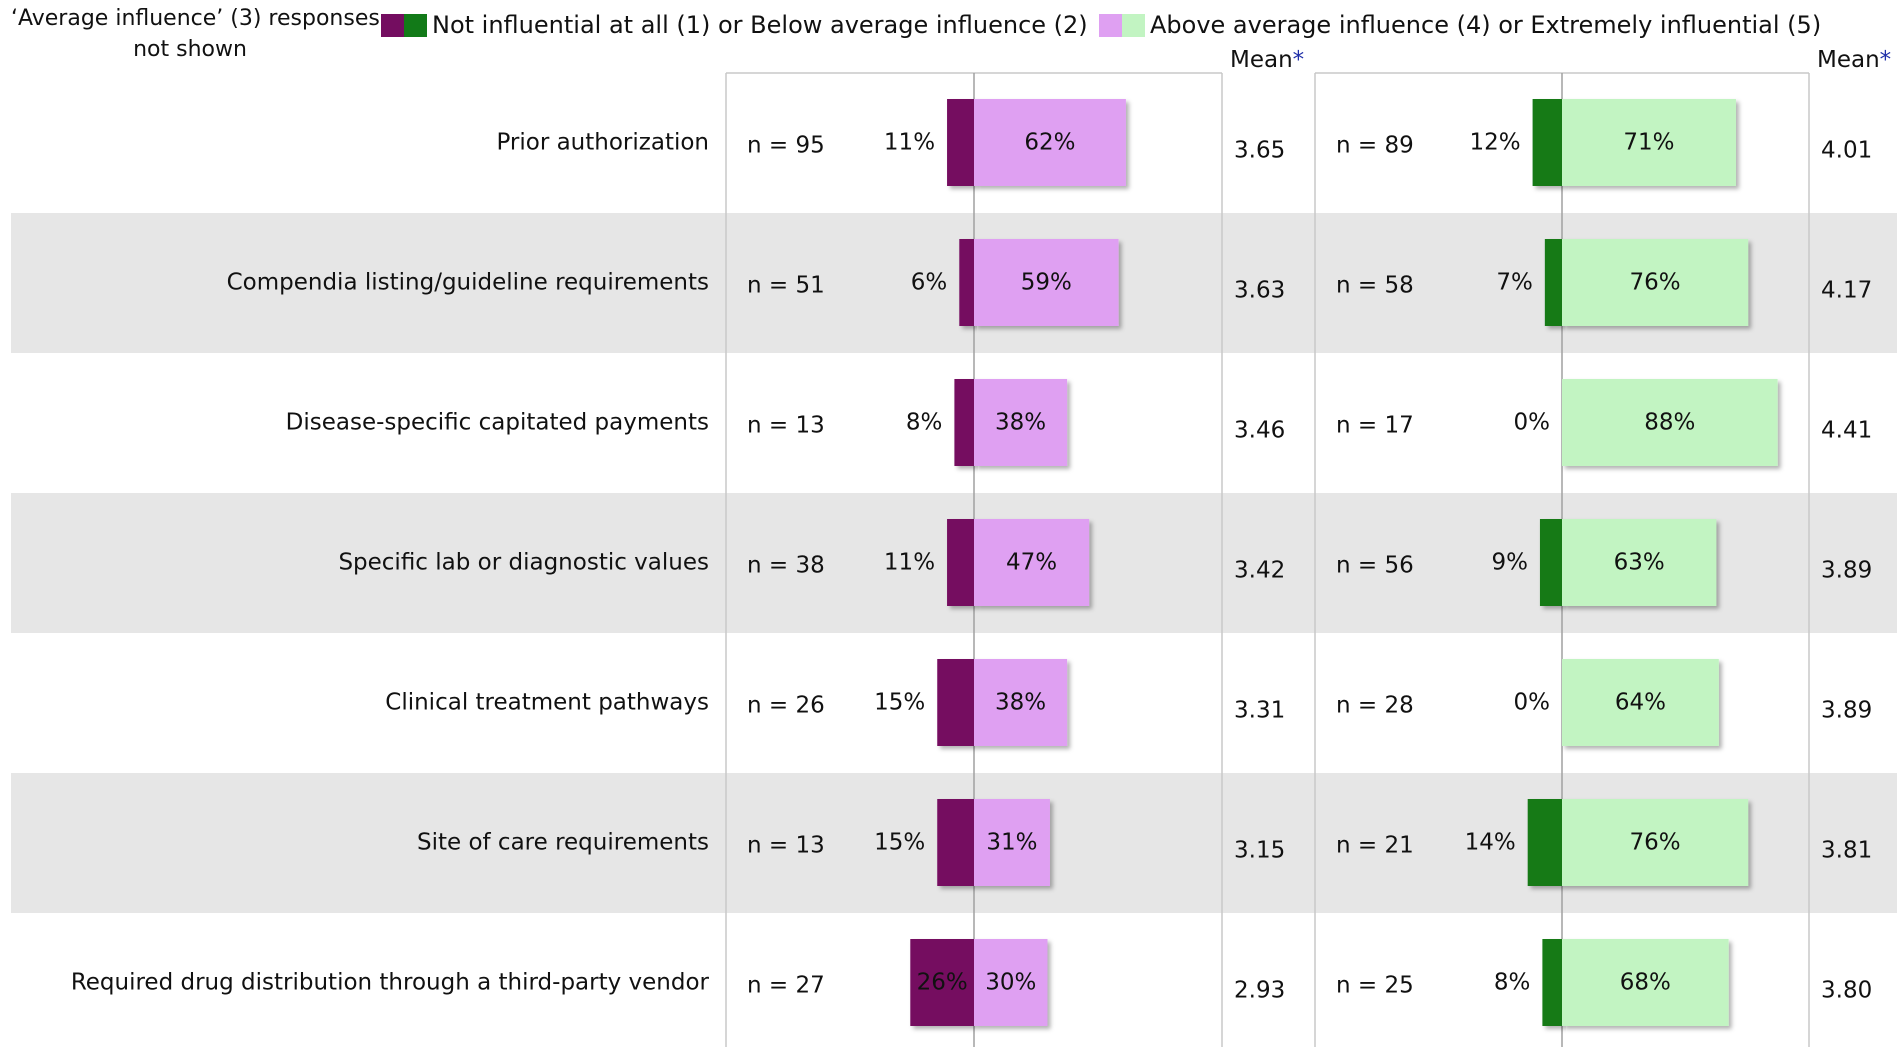  Describe the element at coordinates (523, 563) in the screenshot. I see `category-label: Specific lab or diagnostic values` at that location.